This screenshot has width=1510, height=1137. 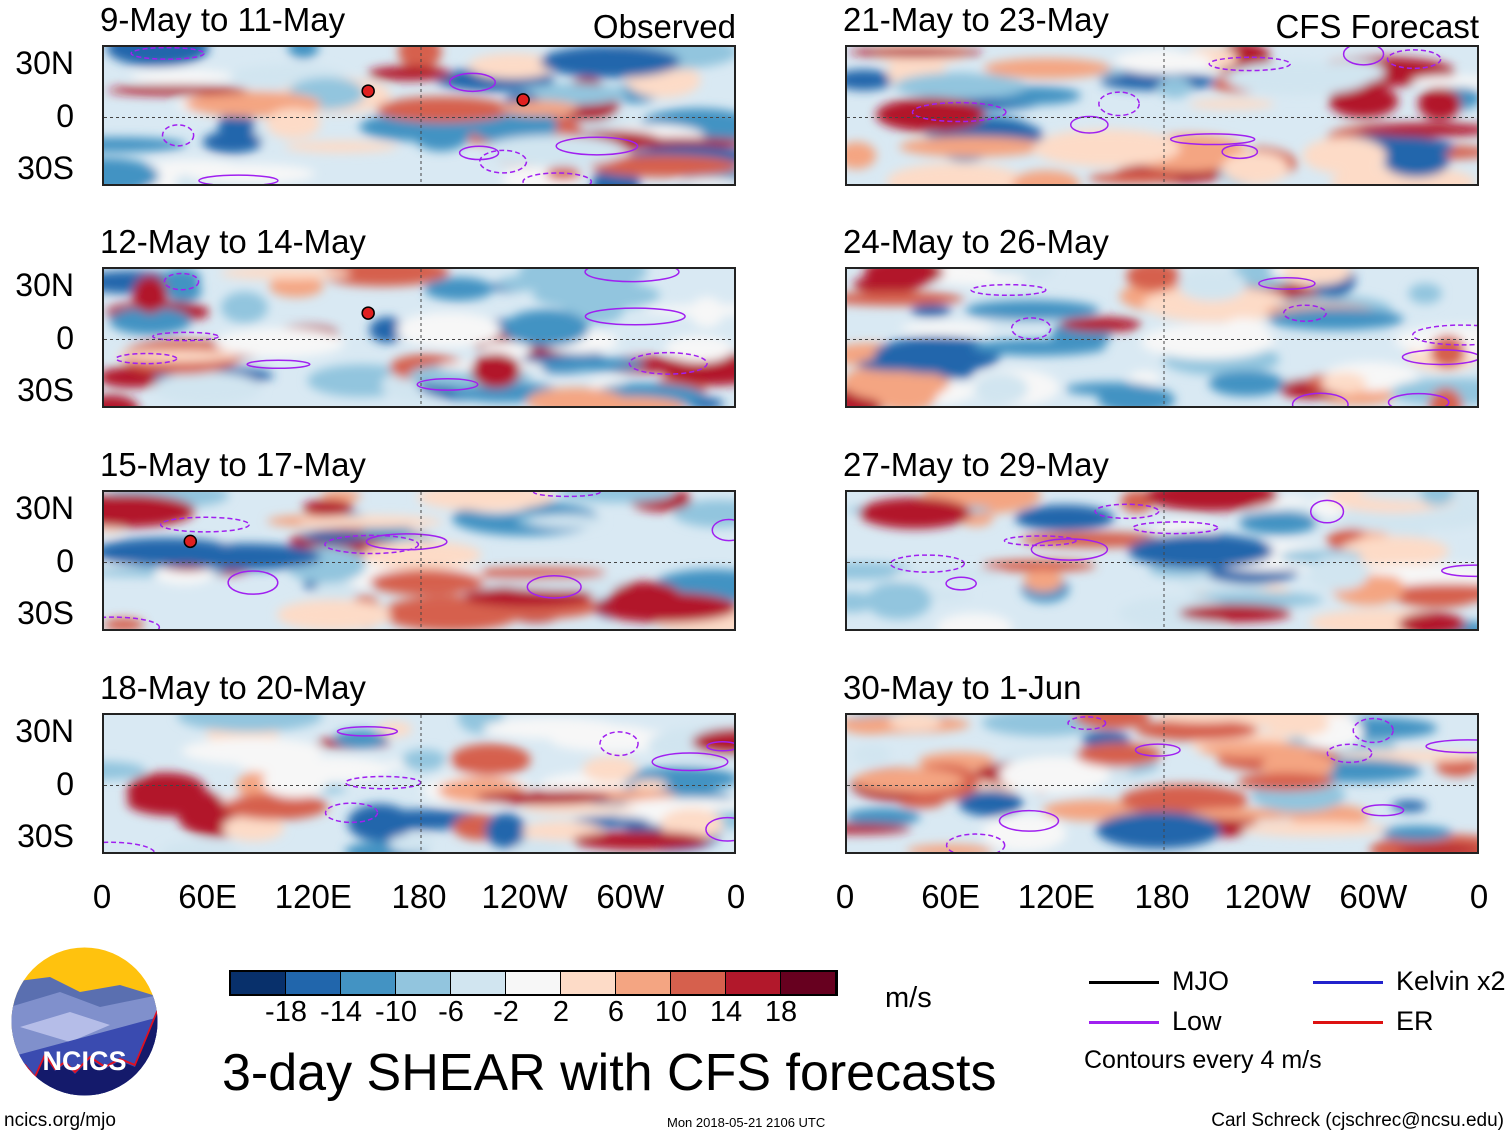 What do you see at coordinates (233, 687) in the screenshot?
I see `panel-title: 18-May to 20-May` at bounding box center [233, 687].